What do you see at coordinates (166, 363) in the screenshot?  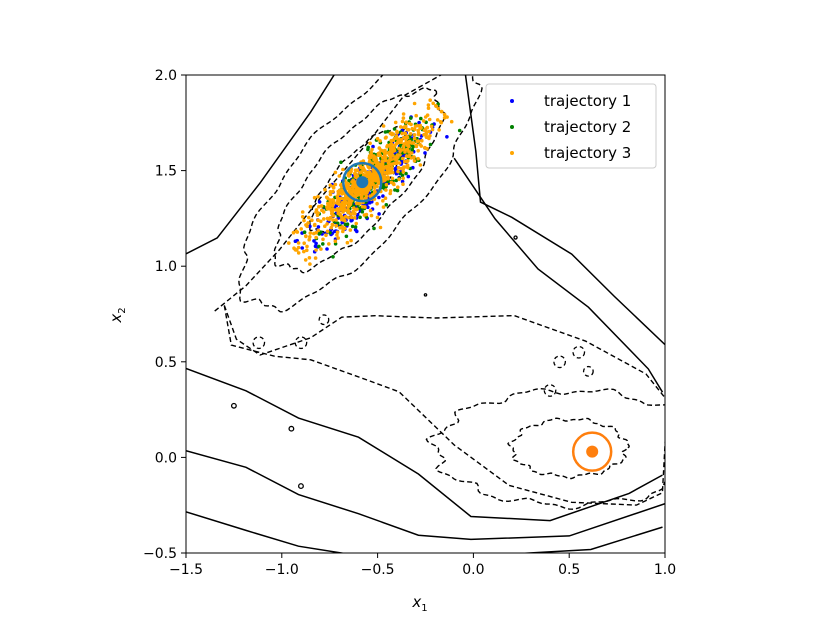 I see `y-tick-label: 0.5` at bounding box center [166, 363].